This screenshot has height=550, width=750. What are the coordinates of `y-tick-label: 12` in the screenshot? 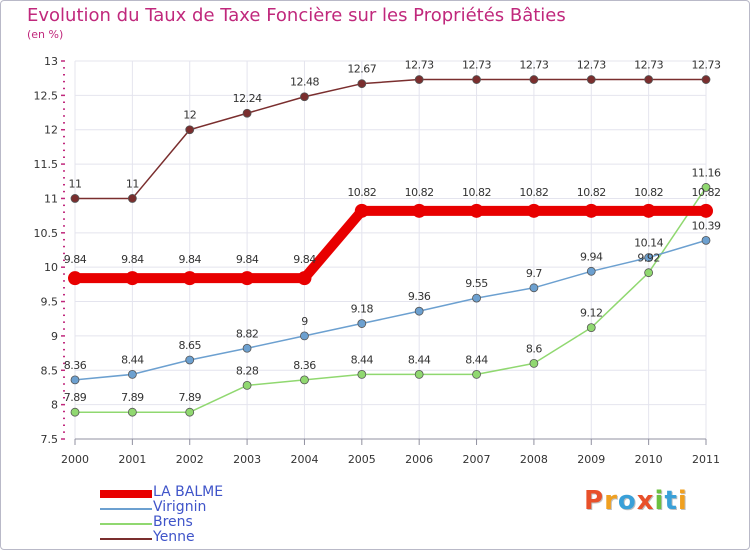 It's located at (51, 130).